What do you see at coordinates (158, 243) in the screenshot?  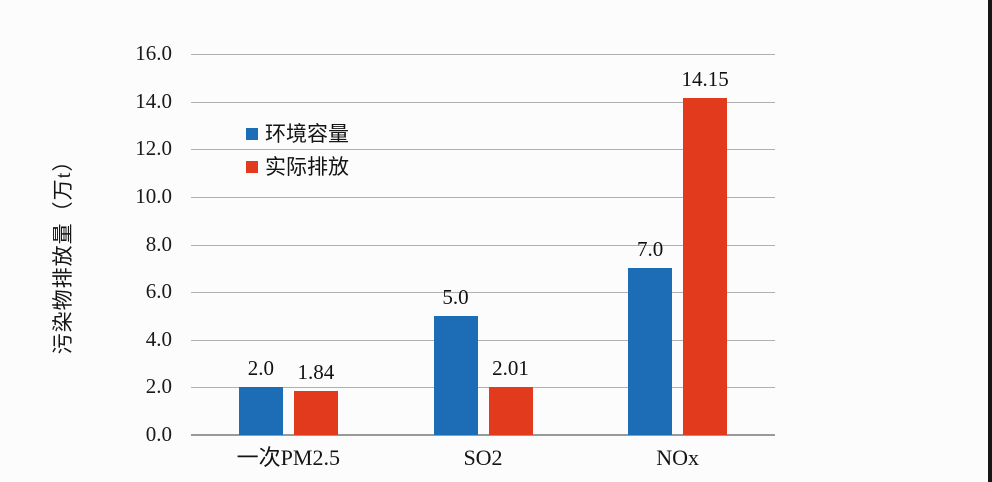 I see `y-tick-label: 8.0` at bounding box center [158, 243].